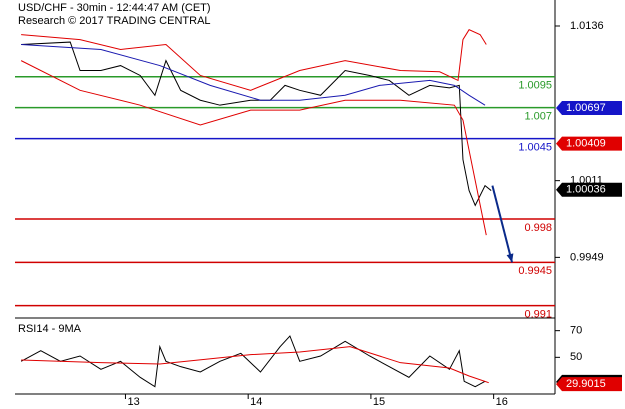 The image size is (625, 409). I want to click on price-badge-label: 1.00036, so click(586, 190).